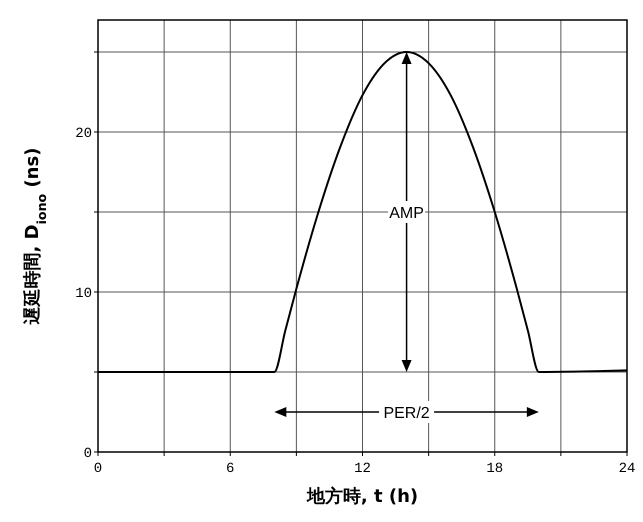 Image resolution: width=643 pixels, height=522 pixels. What do you see at coordinates (627, 469) in the screenshot?
I see `x-tick-label: 24` at bounding box center [627, 469].